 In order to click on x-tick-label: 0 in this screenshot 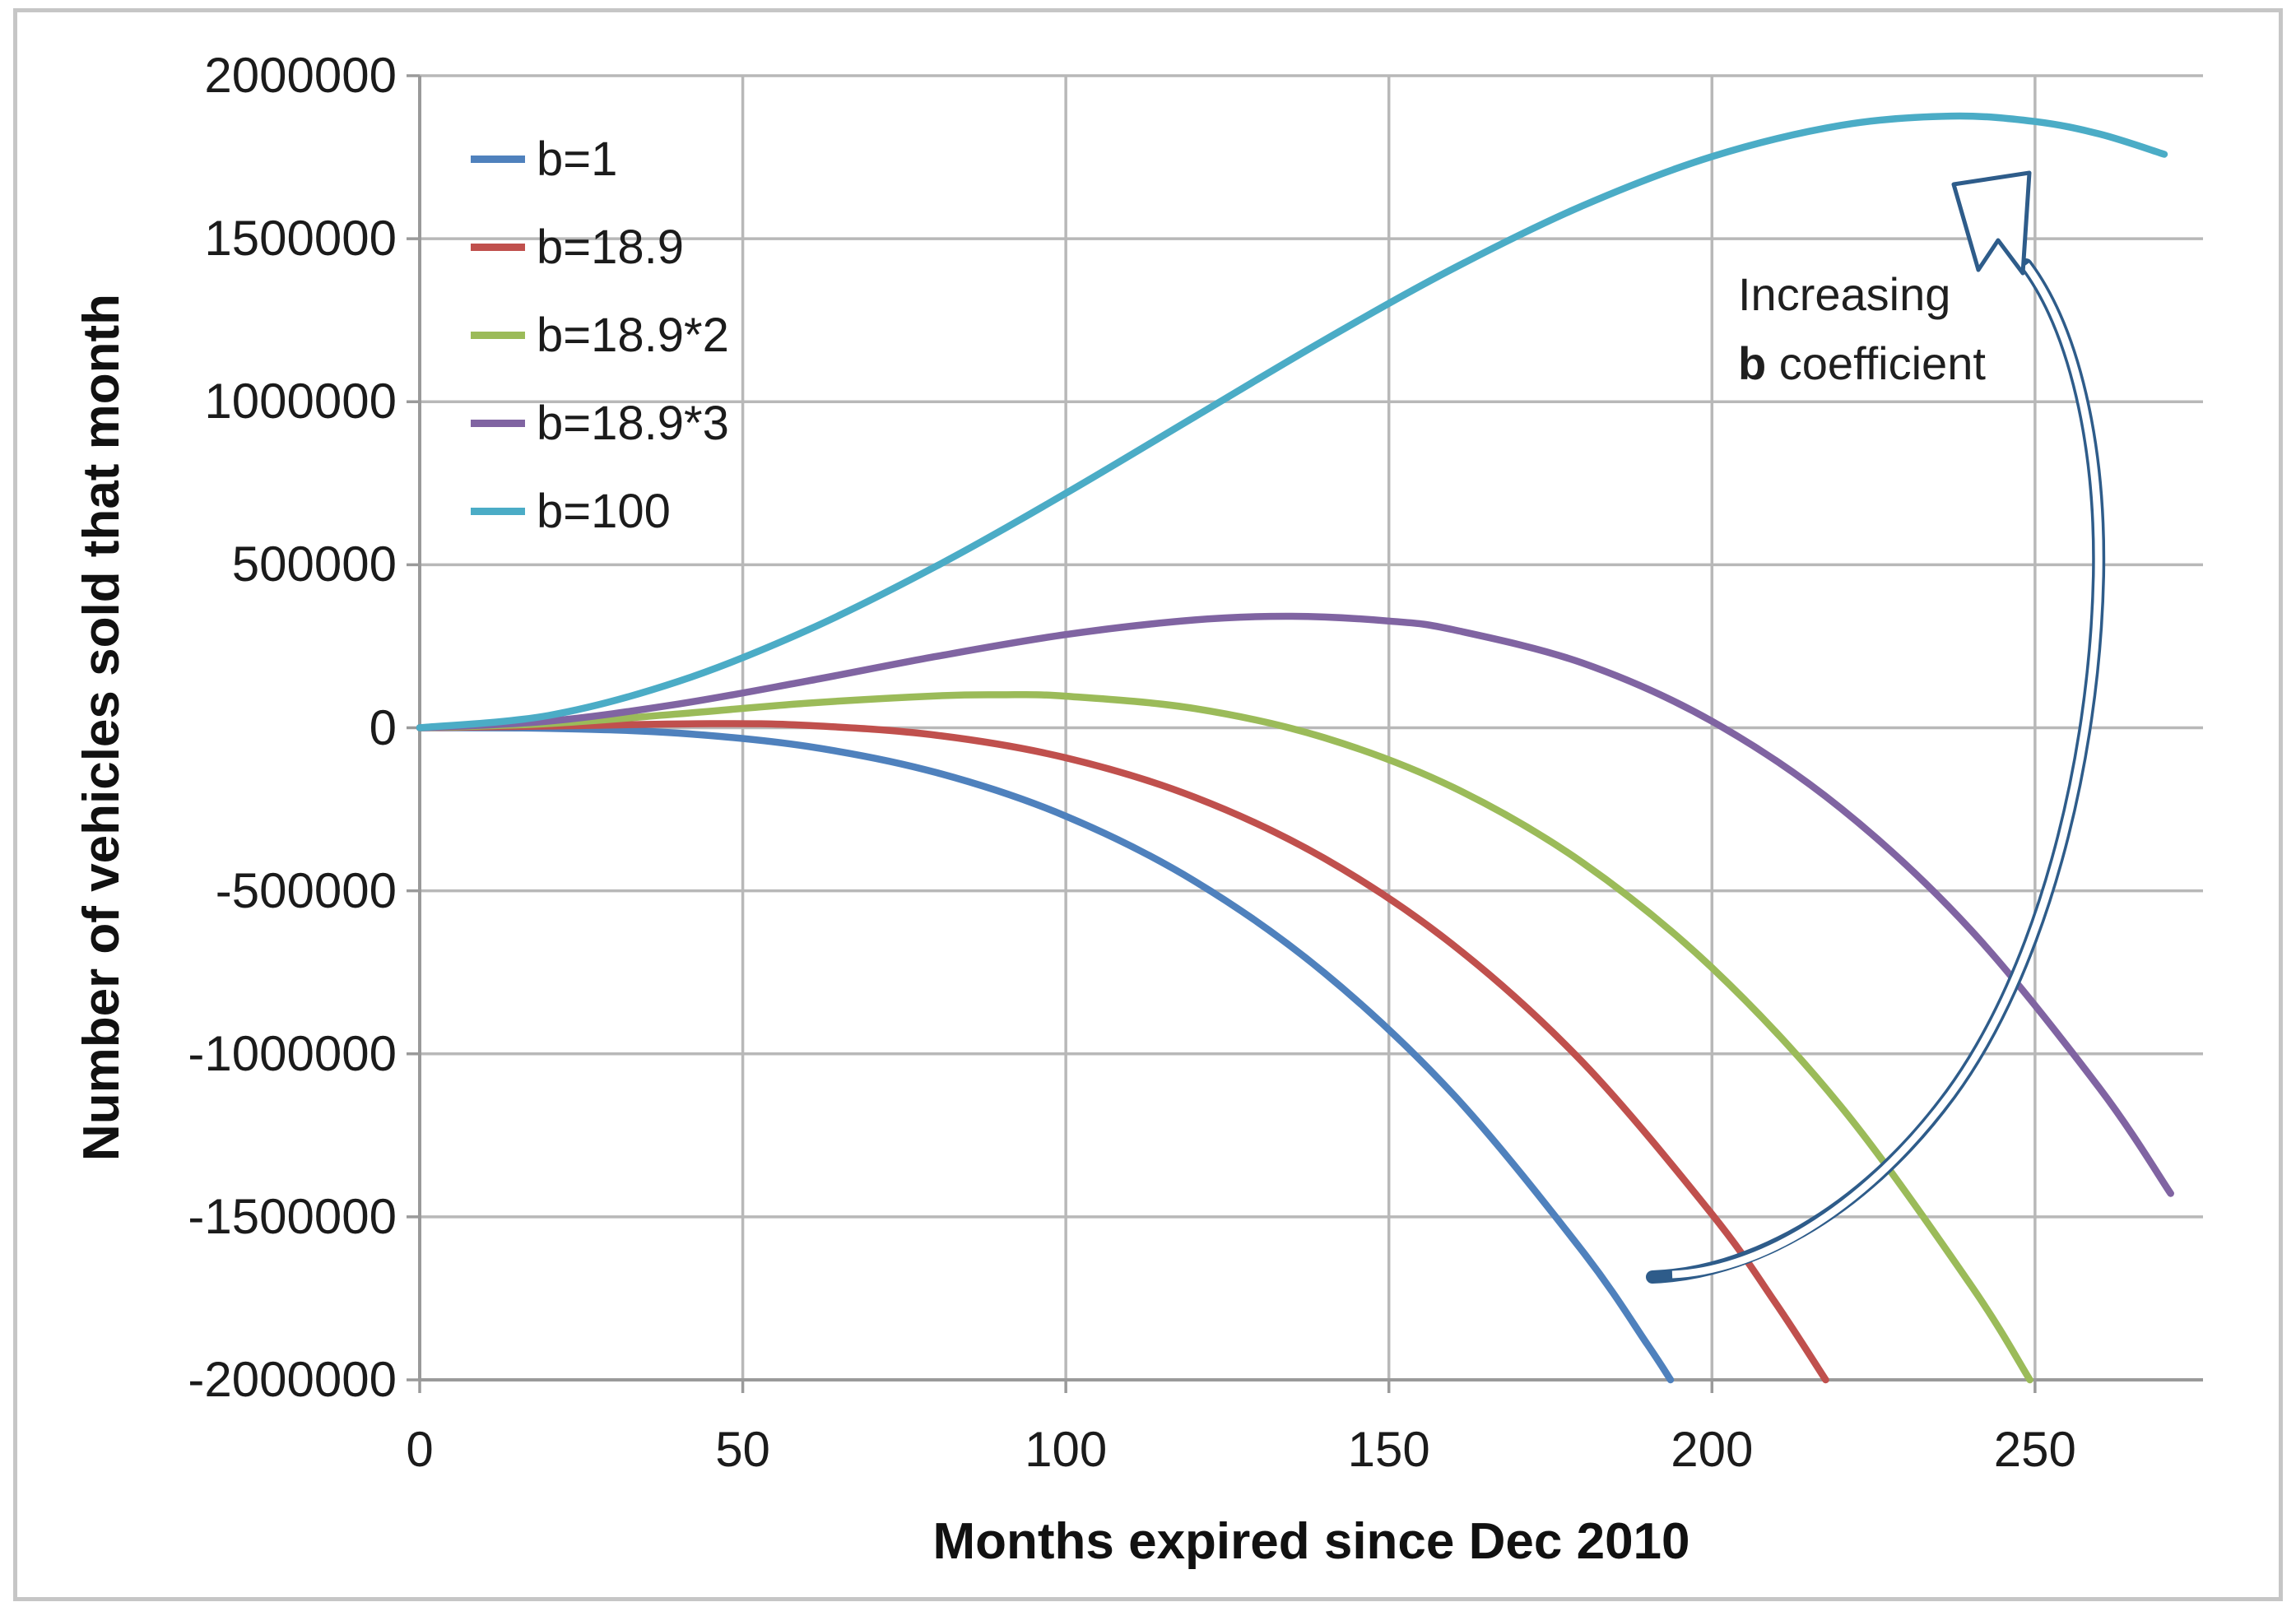, I will do `click(420, 1449)`.